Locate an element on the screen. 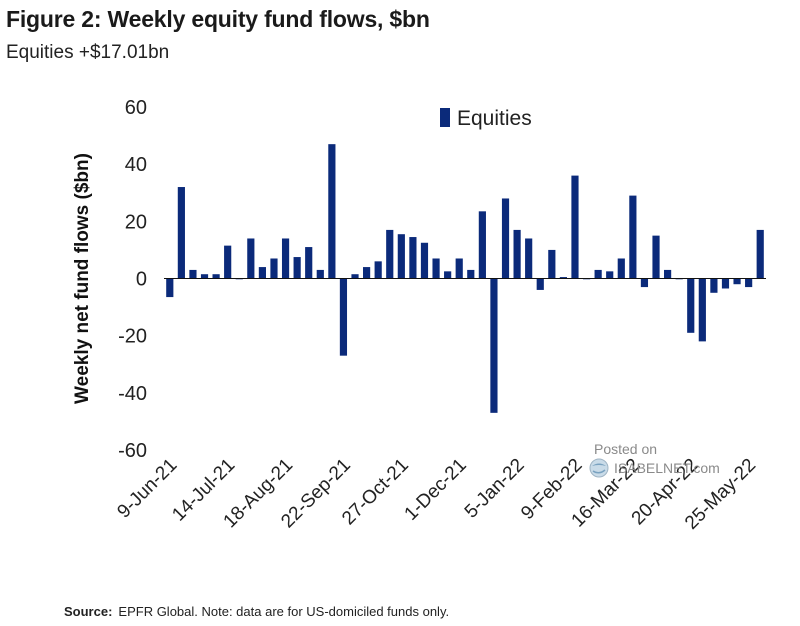  watermark: Posted on ISABELNET.com is located at coordinates (654, 460).